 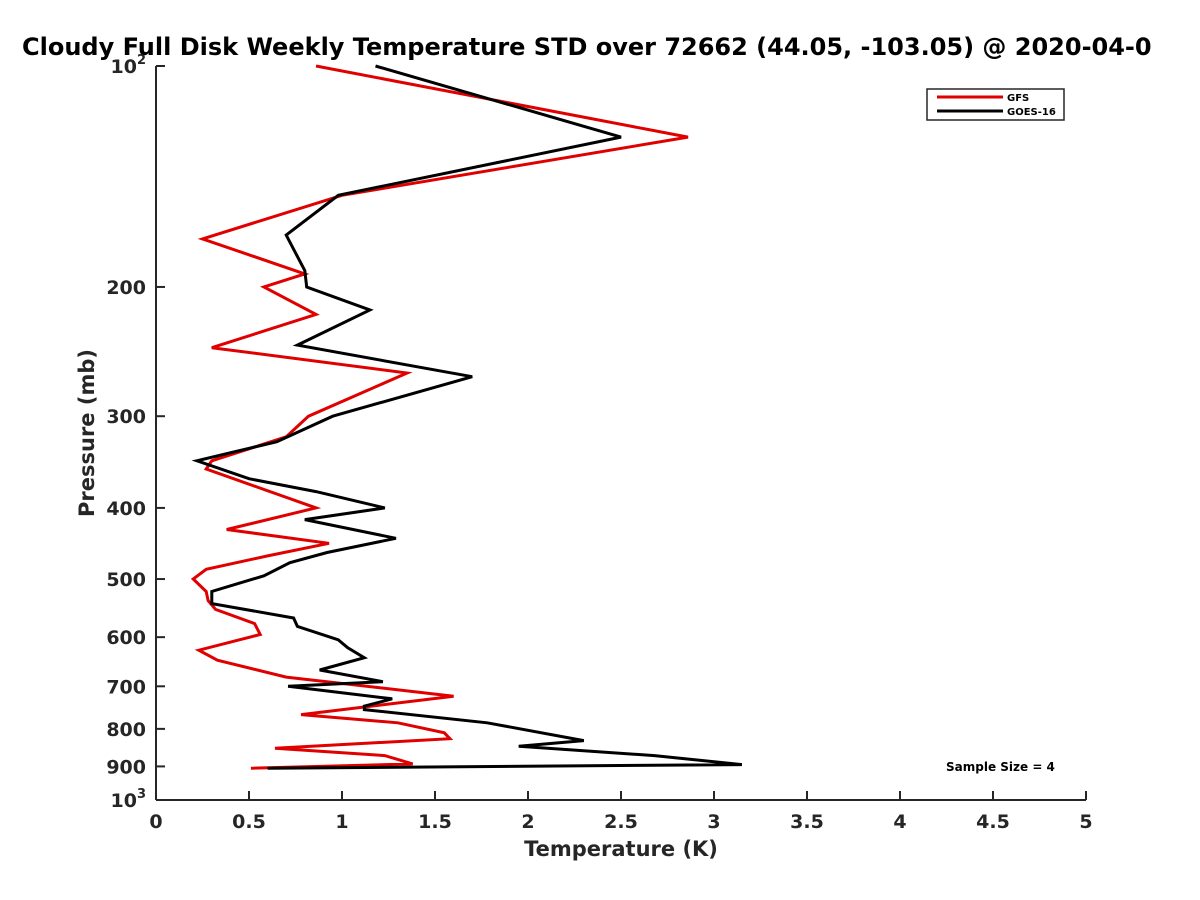 What do you see at coordinates (435, 822) in the screenshot?
I see `x-tick-label: 1.5` at bounding box center [435, 822].